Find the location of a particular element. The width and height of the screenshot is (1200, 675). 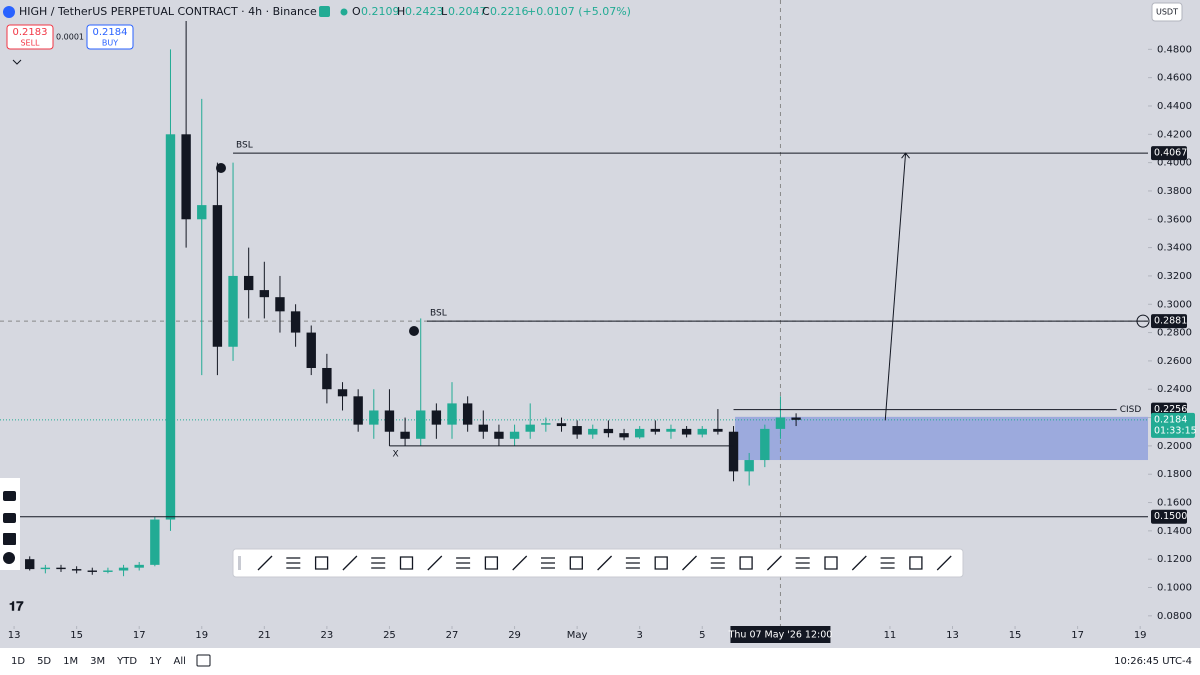

y-tick-label: 0.2000 is located at coordinates (1174, 446).